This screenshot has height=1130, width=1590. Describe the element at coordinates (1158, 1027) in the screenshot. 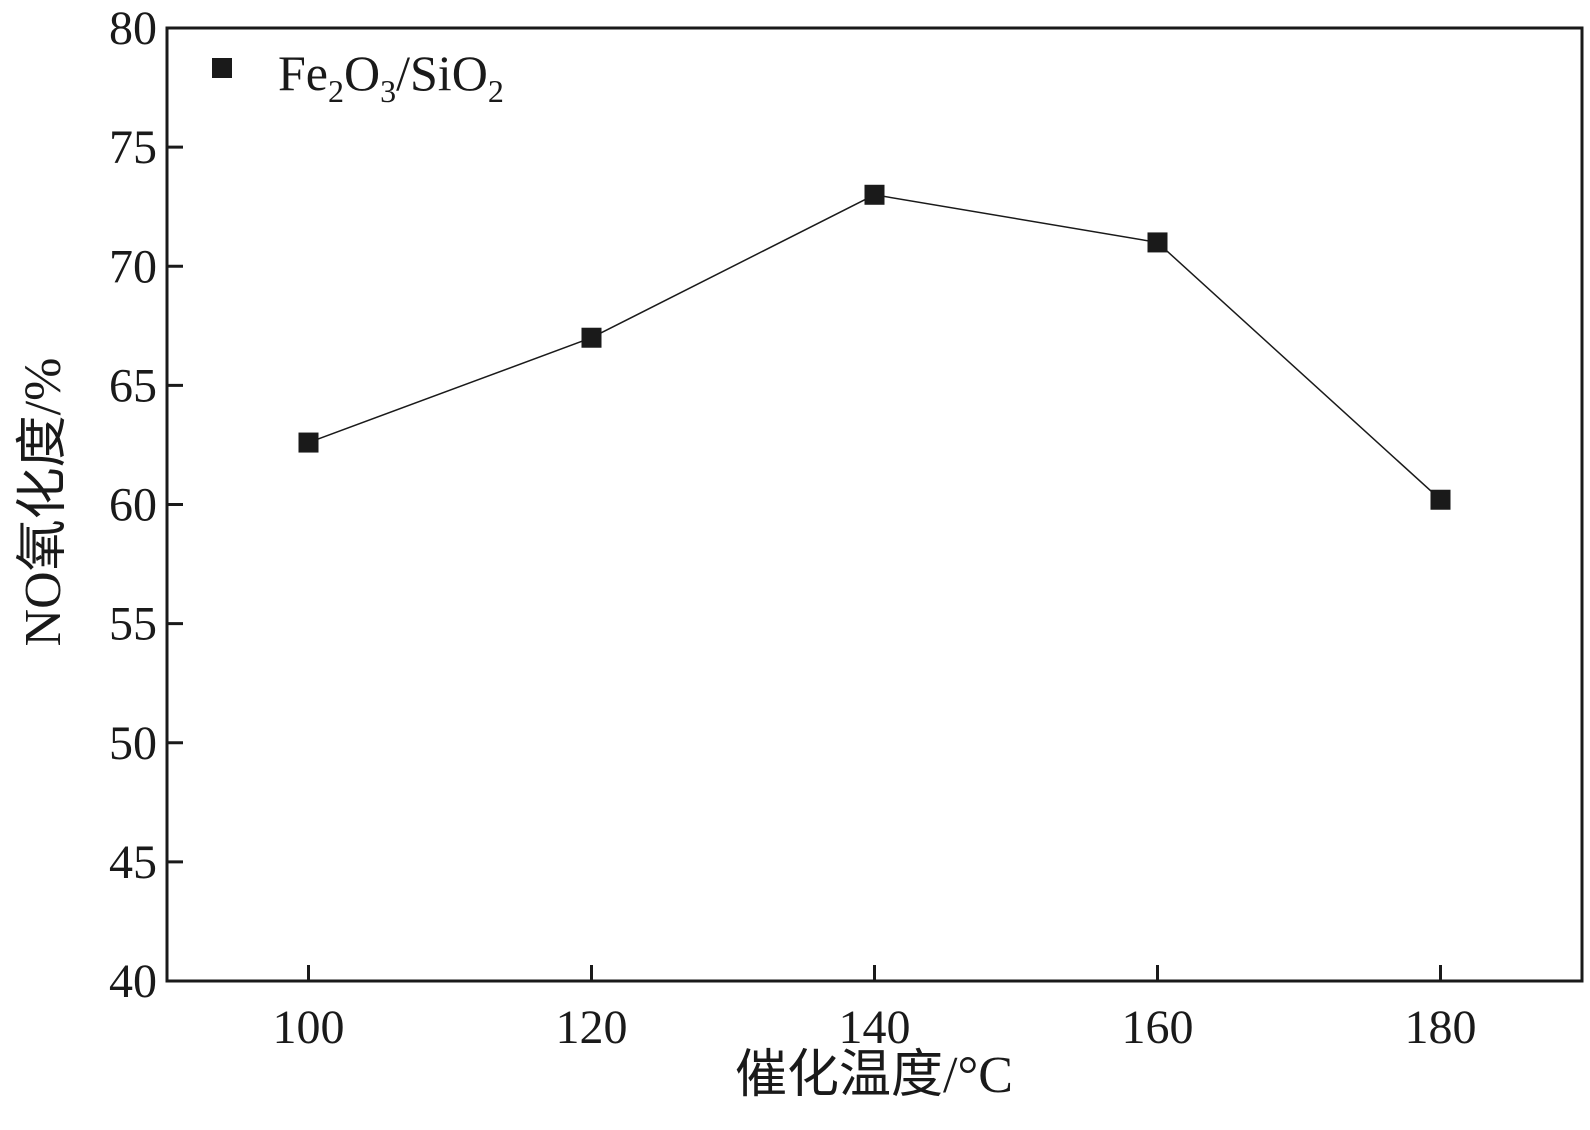

I see `x-tick-label-160: 160` at that location.